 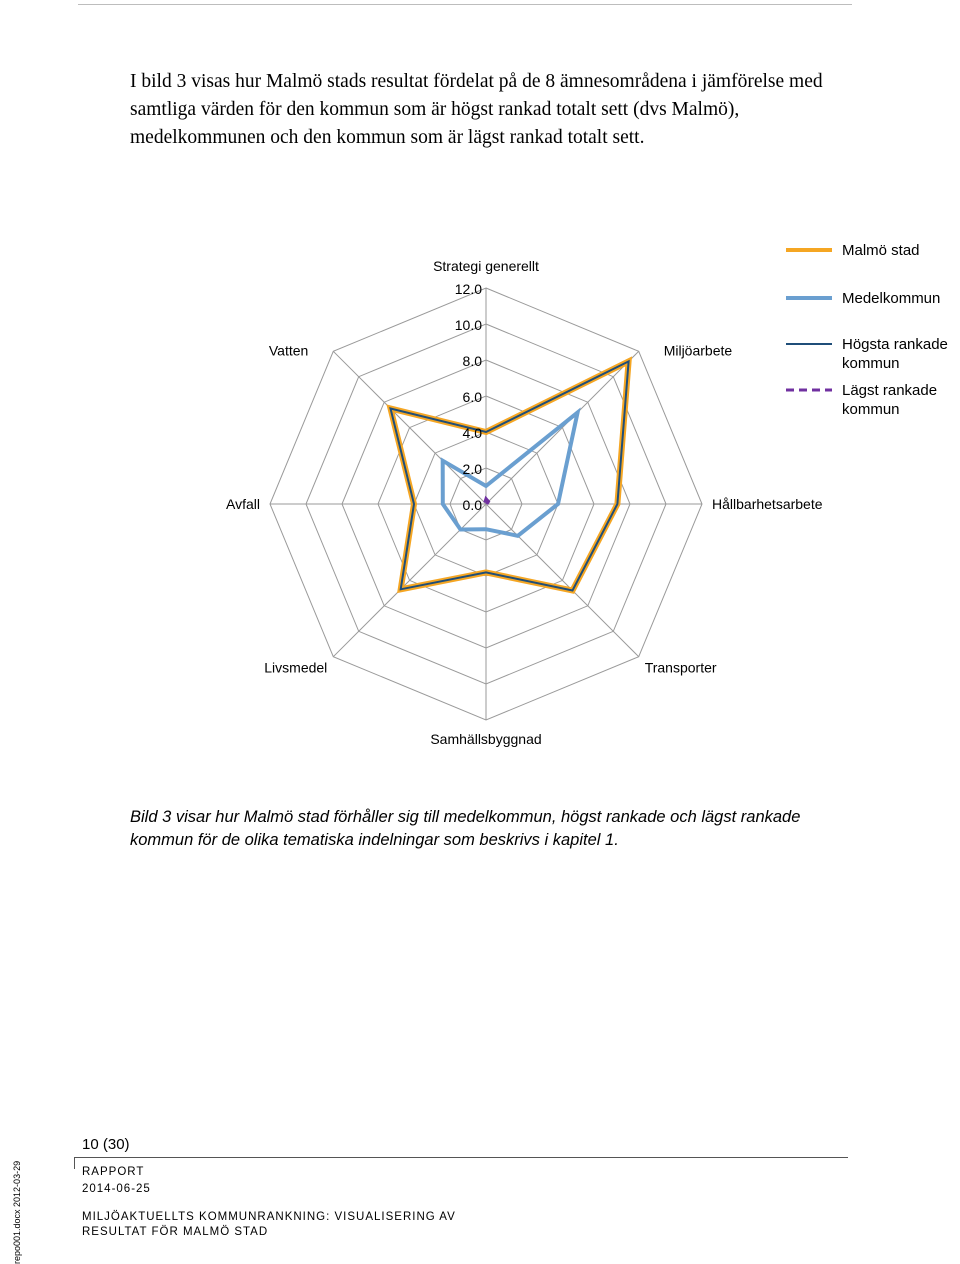 I want to click on footer-doc-type: RAPPORT, so click(x=113, y=1172).